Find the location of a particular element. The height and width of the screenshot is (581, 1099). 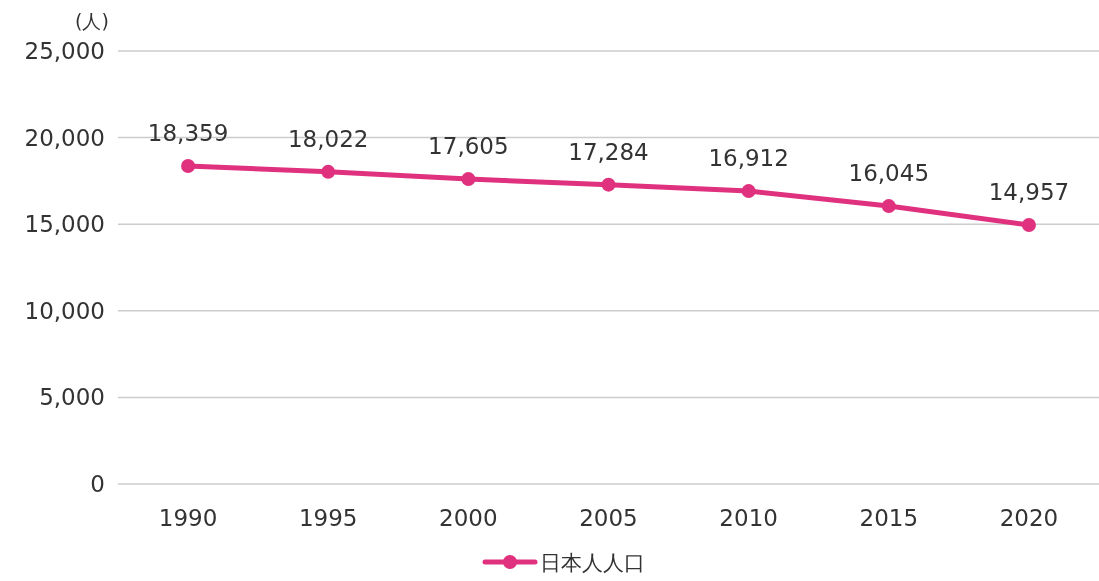

y-axis-title: (人) is located at coordinates (92, 21).